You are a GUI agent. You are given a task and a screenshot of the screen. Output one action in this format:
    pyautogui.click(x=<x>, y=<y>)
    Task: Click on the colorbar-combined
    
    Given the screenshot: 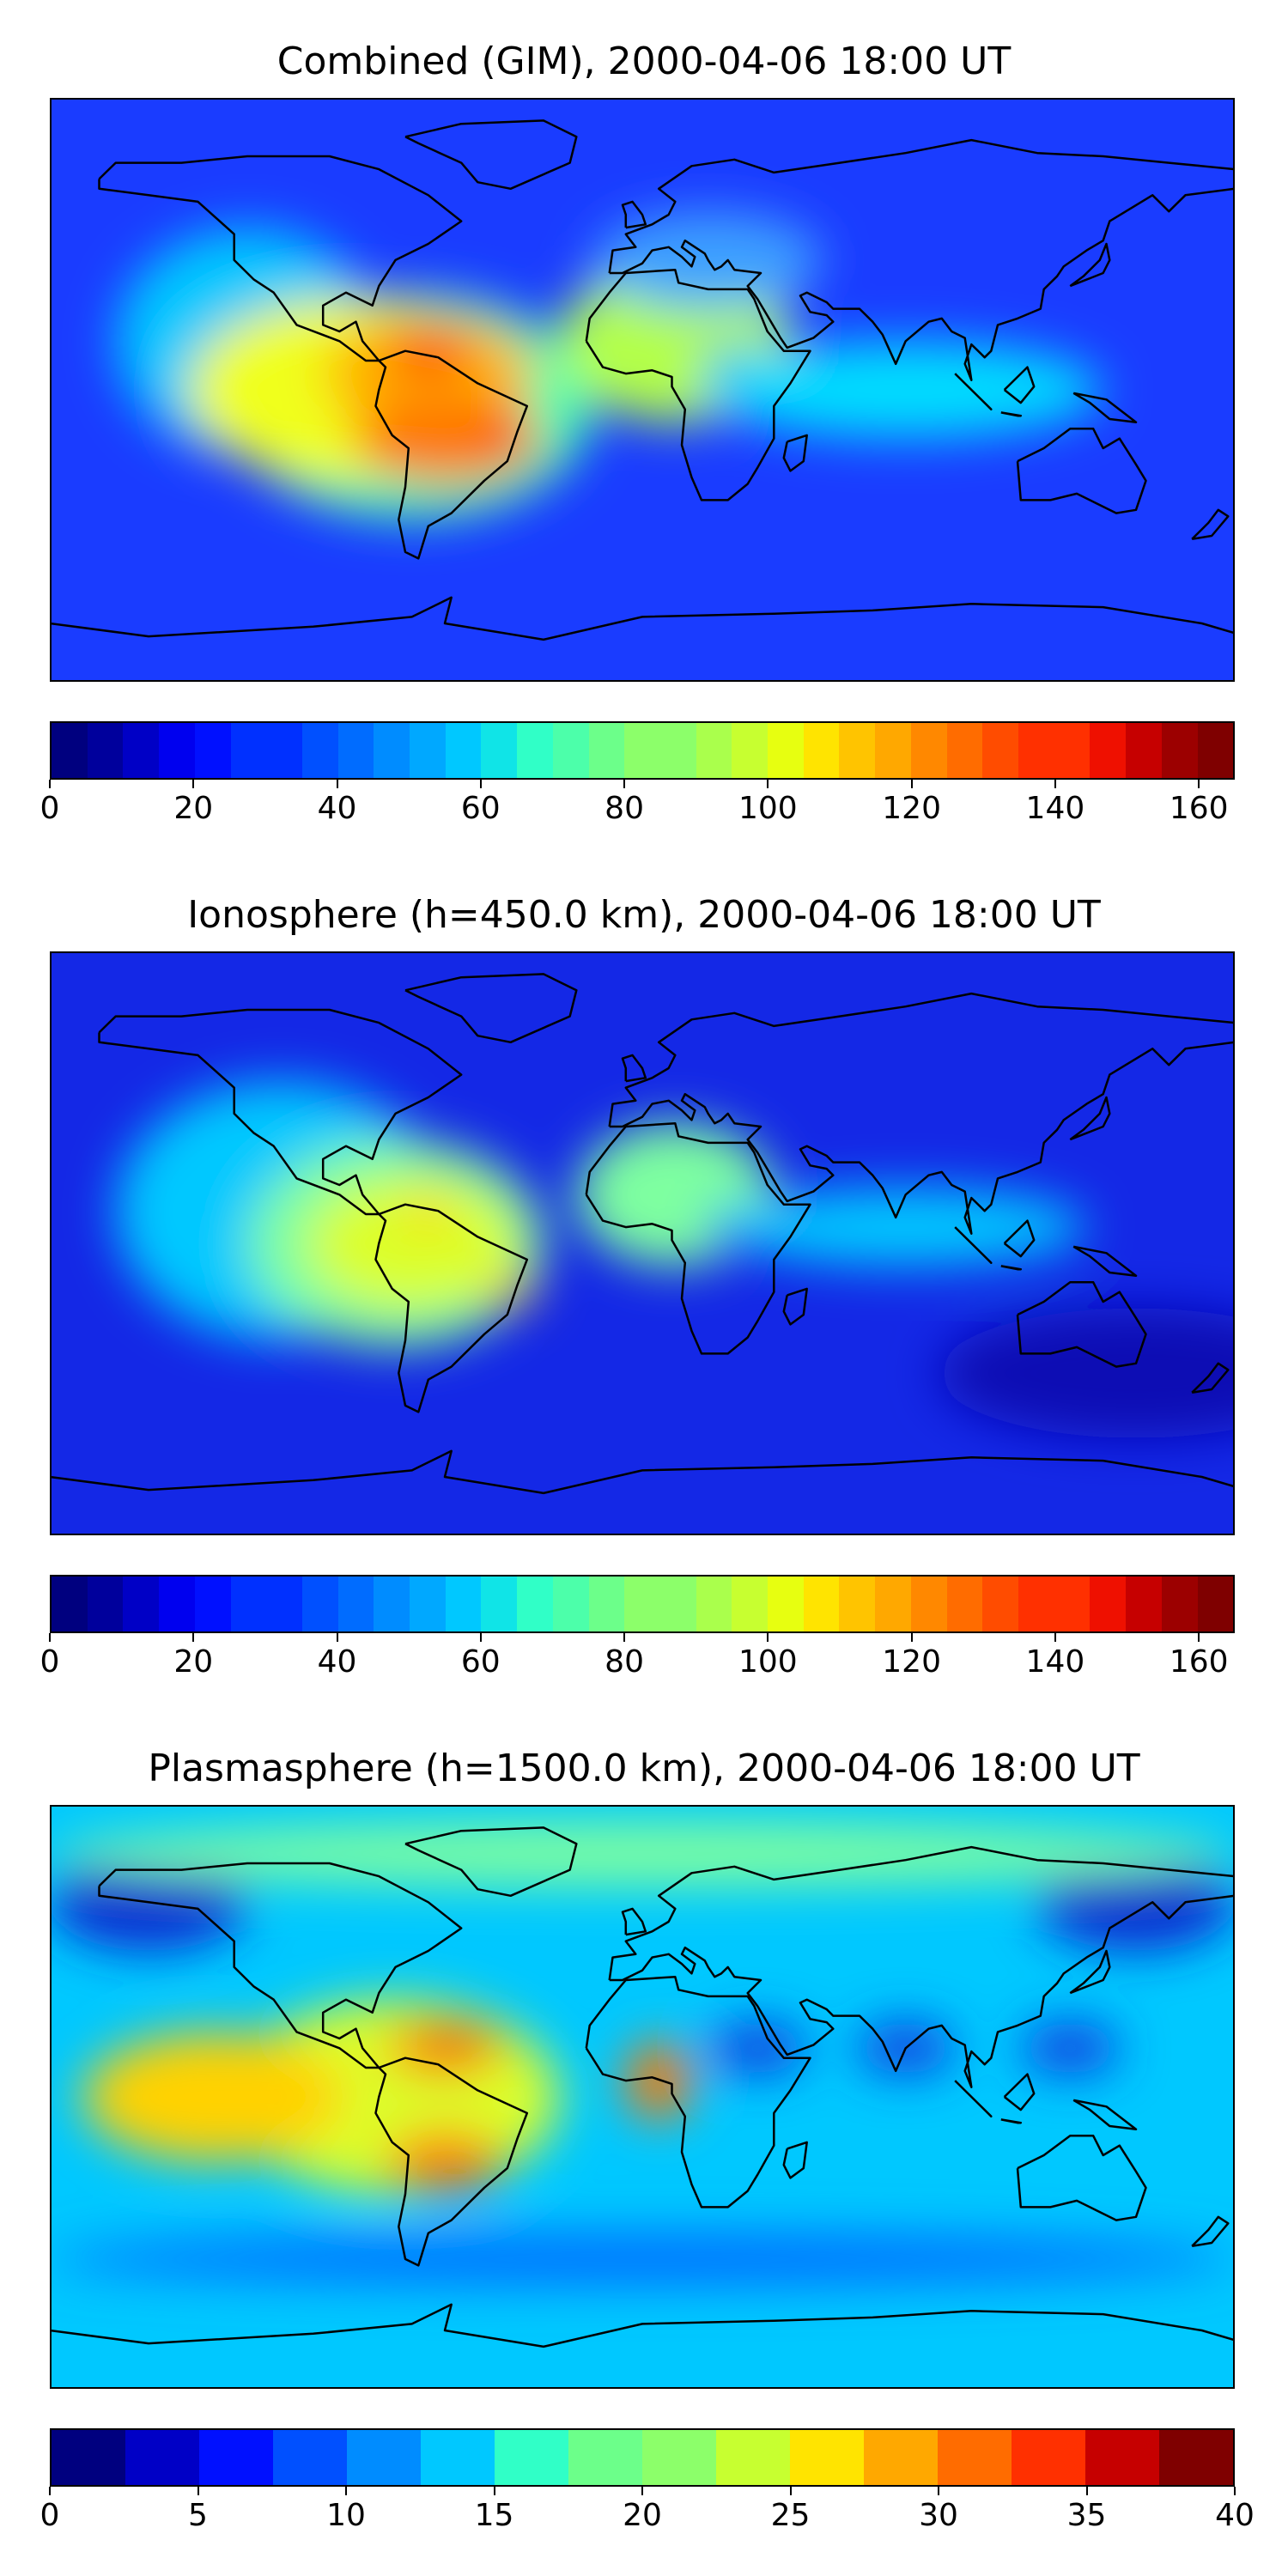 What is the action you would take?
    pyautogui.click(x=642, y=750)
    